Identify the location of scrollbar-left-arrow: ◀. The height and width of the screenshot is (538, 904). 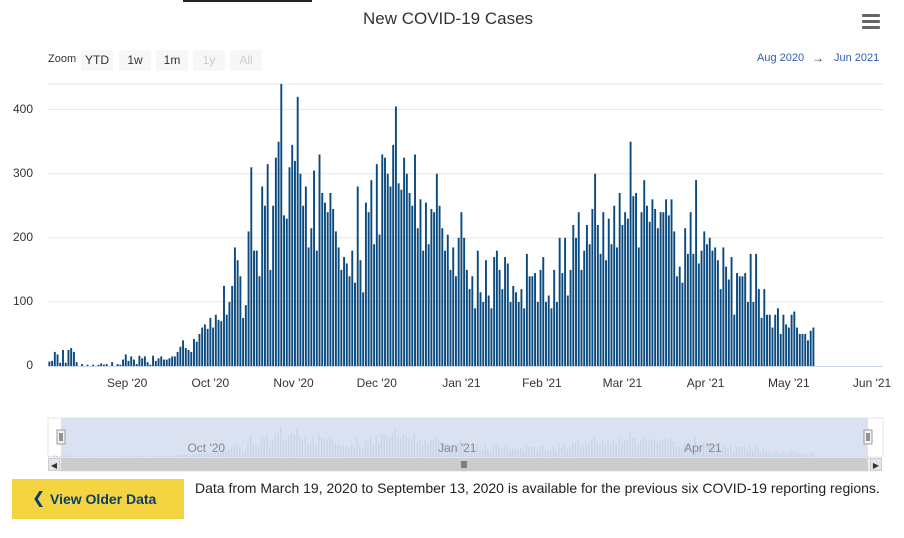
(54, 464).